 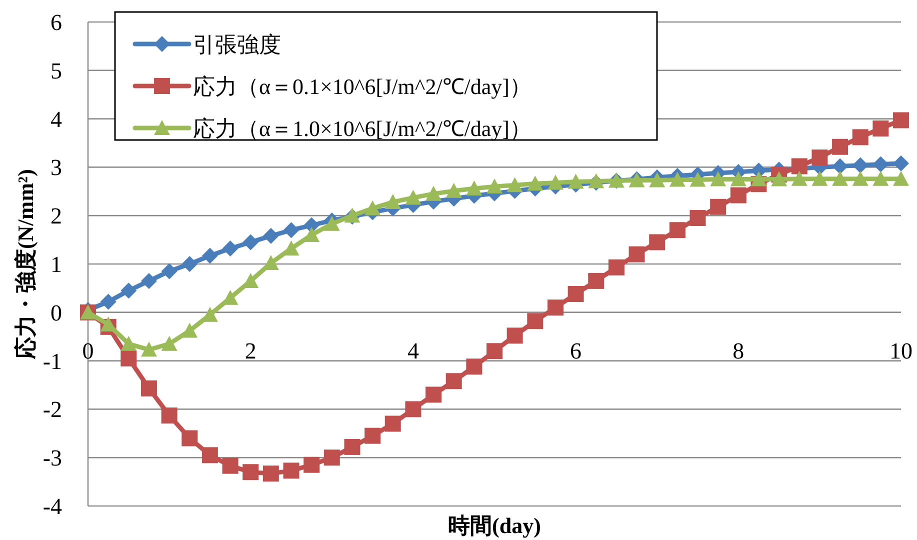 What do you see at coordinates (56, 216) in the screenshot?
I see `y-tick-label: 2` at bounding box center [56, 216].